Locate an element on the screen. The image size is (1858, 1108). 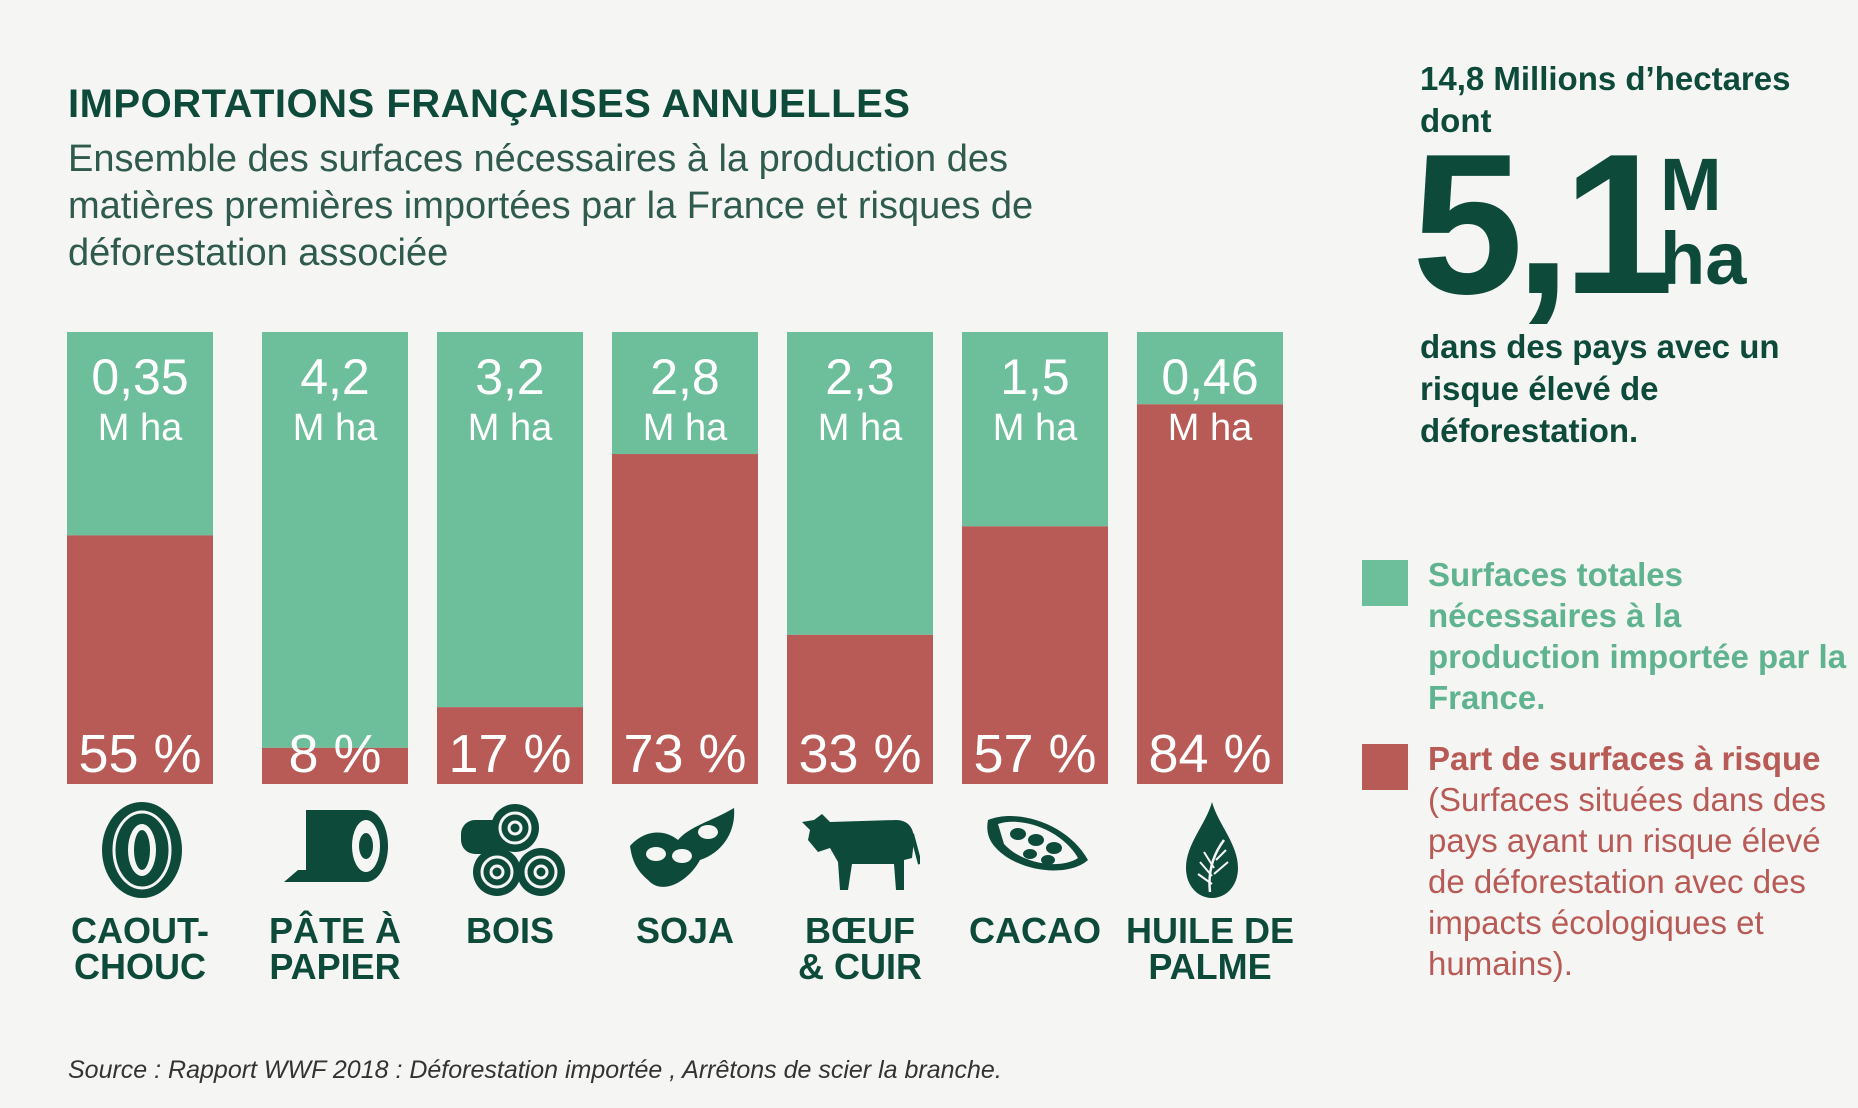
bar-total-unit-4: M ha is located at coordinates (860, 428).